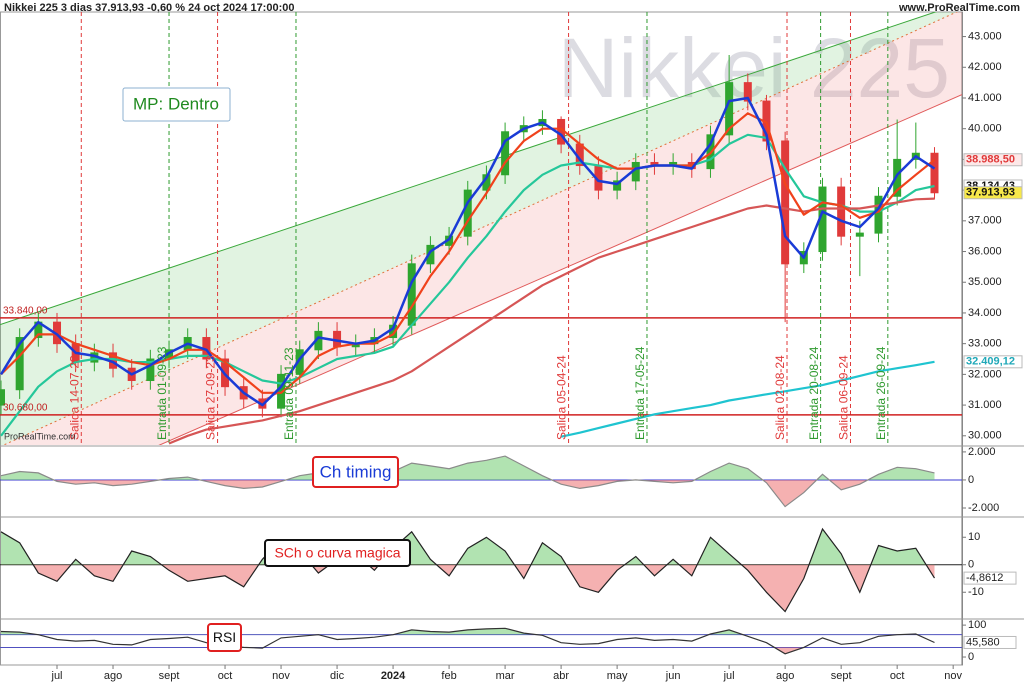  I want to click on signal-label: Salida 14-07-23, so click(74, 397).